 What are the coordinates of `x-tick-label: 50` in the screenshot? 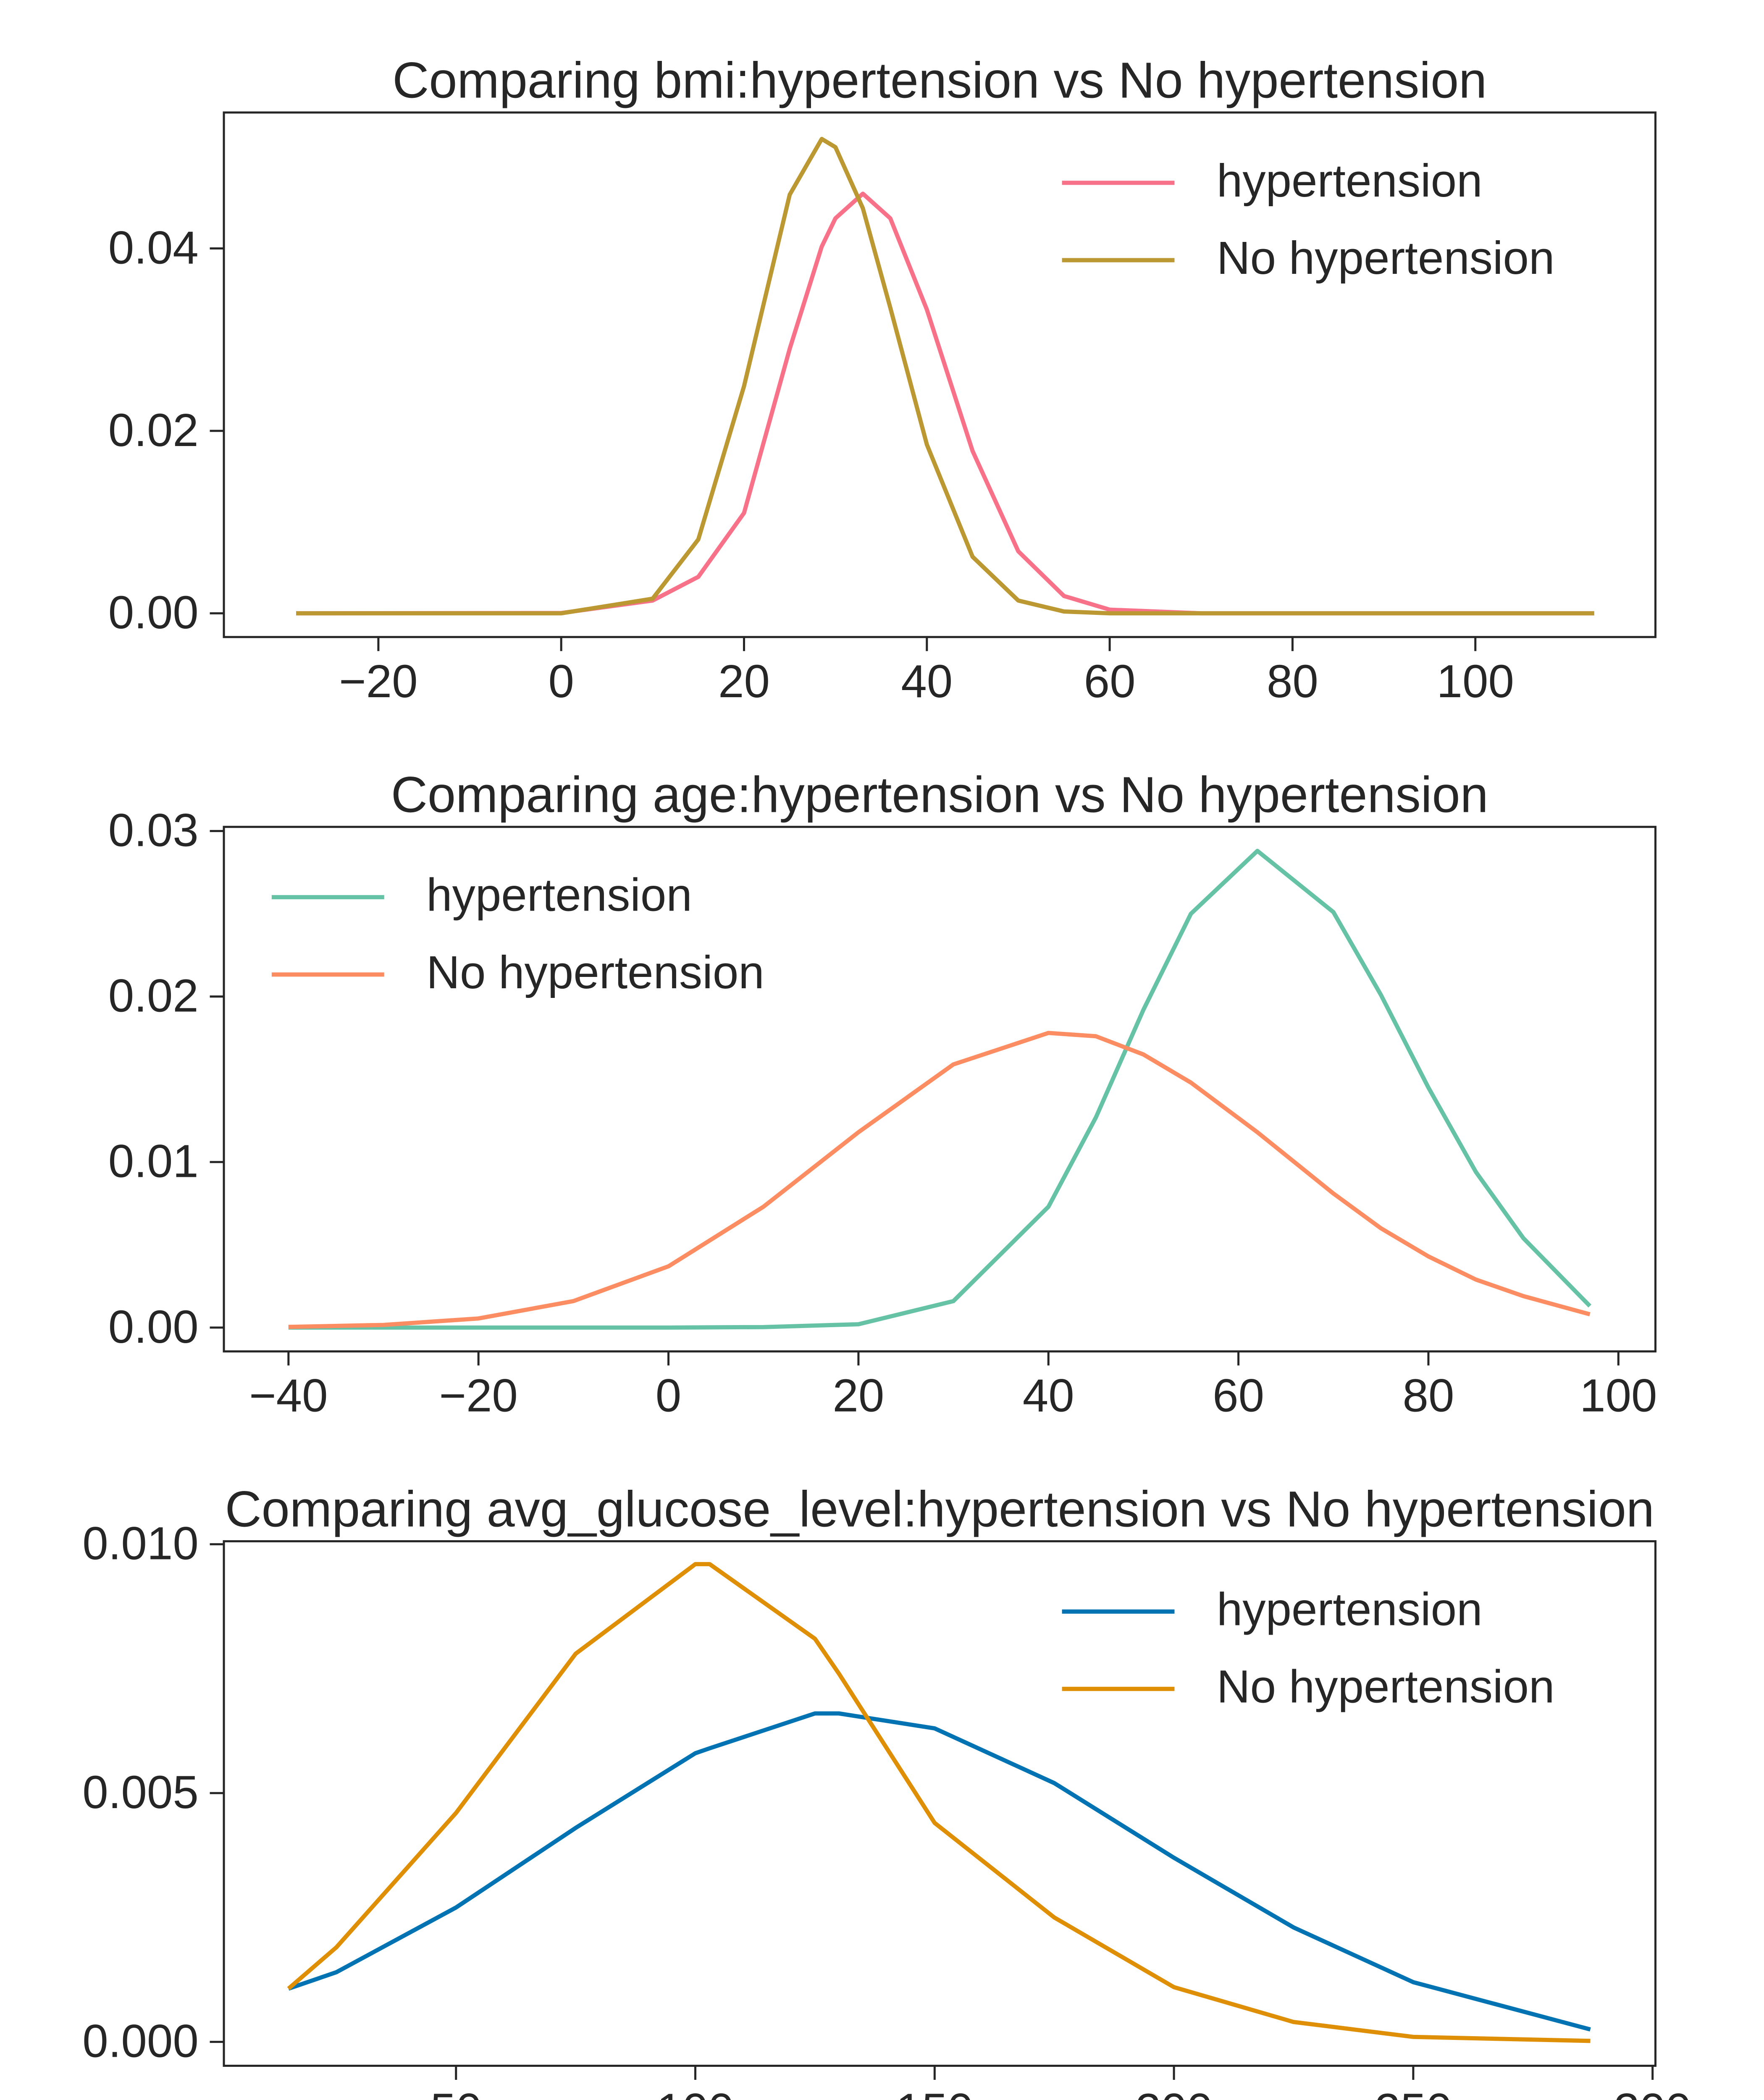 It's located at (456, 2092).